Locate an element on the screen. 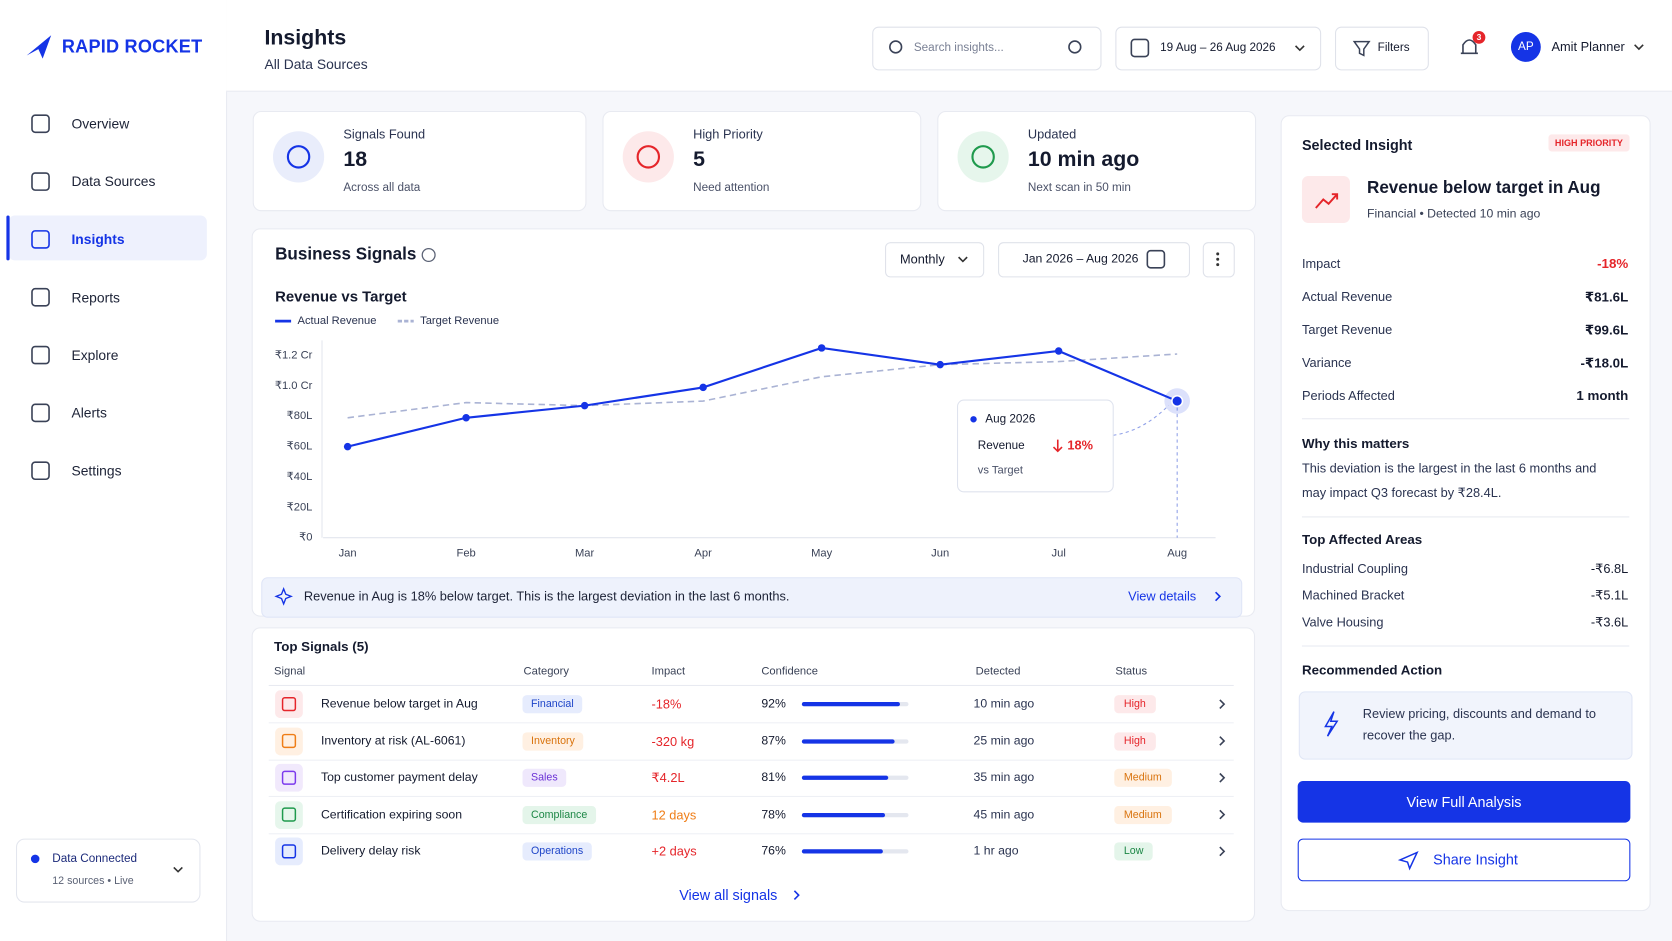 The height and width of the screenshot is (941, 1672). date-picker is located at coordinates (1218, 48).